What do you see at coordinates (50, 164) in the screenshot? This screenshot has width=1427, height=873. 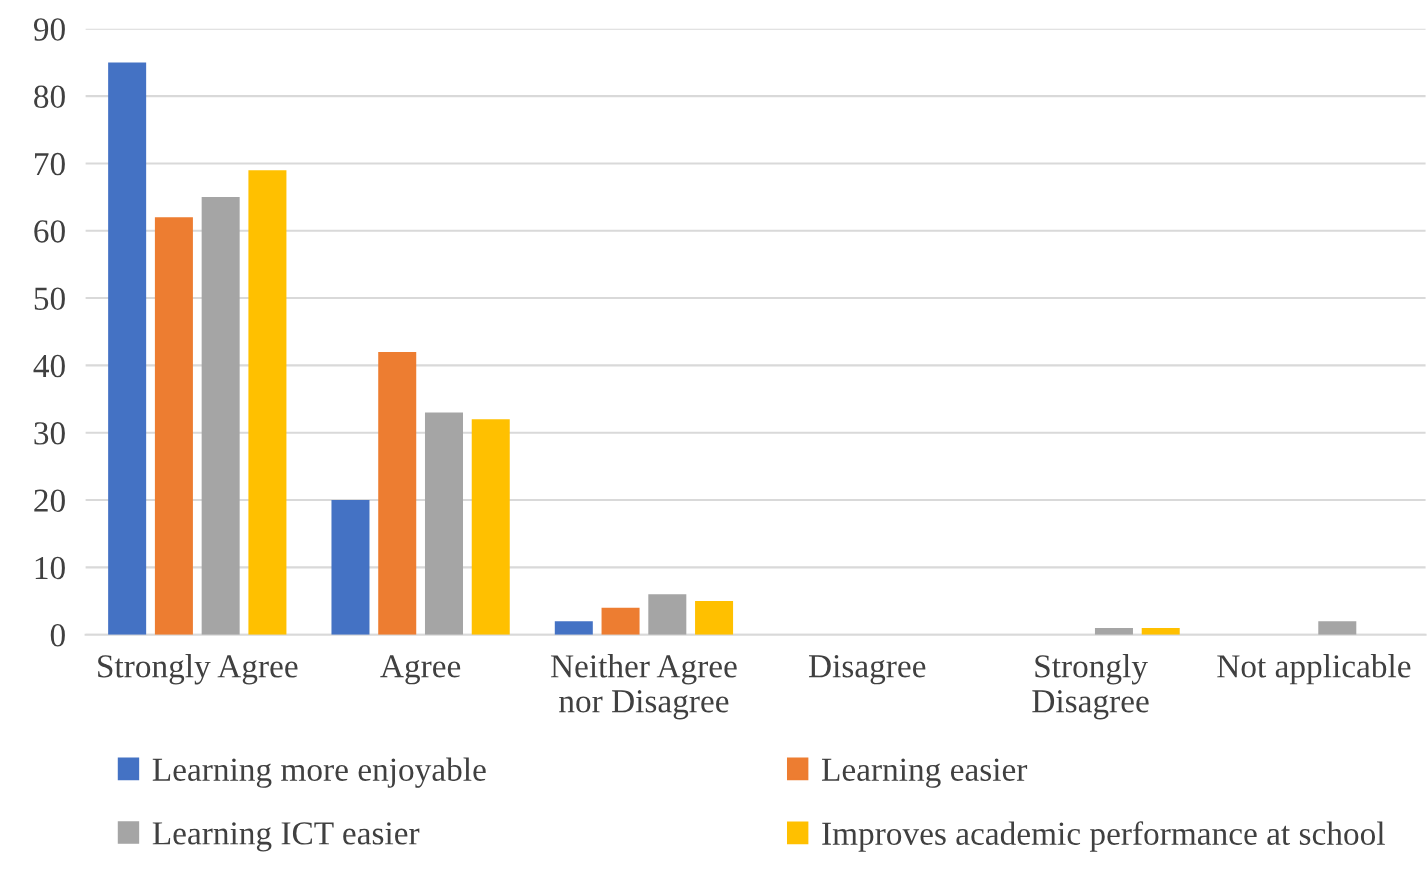 I see `y-tick-label: 70` at bounding box center [50, 164].